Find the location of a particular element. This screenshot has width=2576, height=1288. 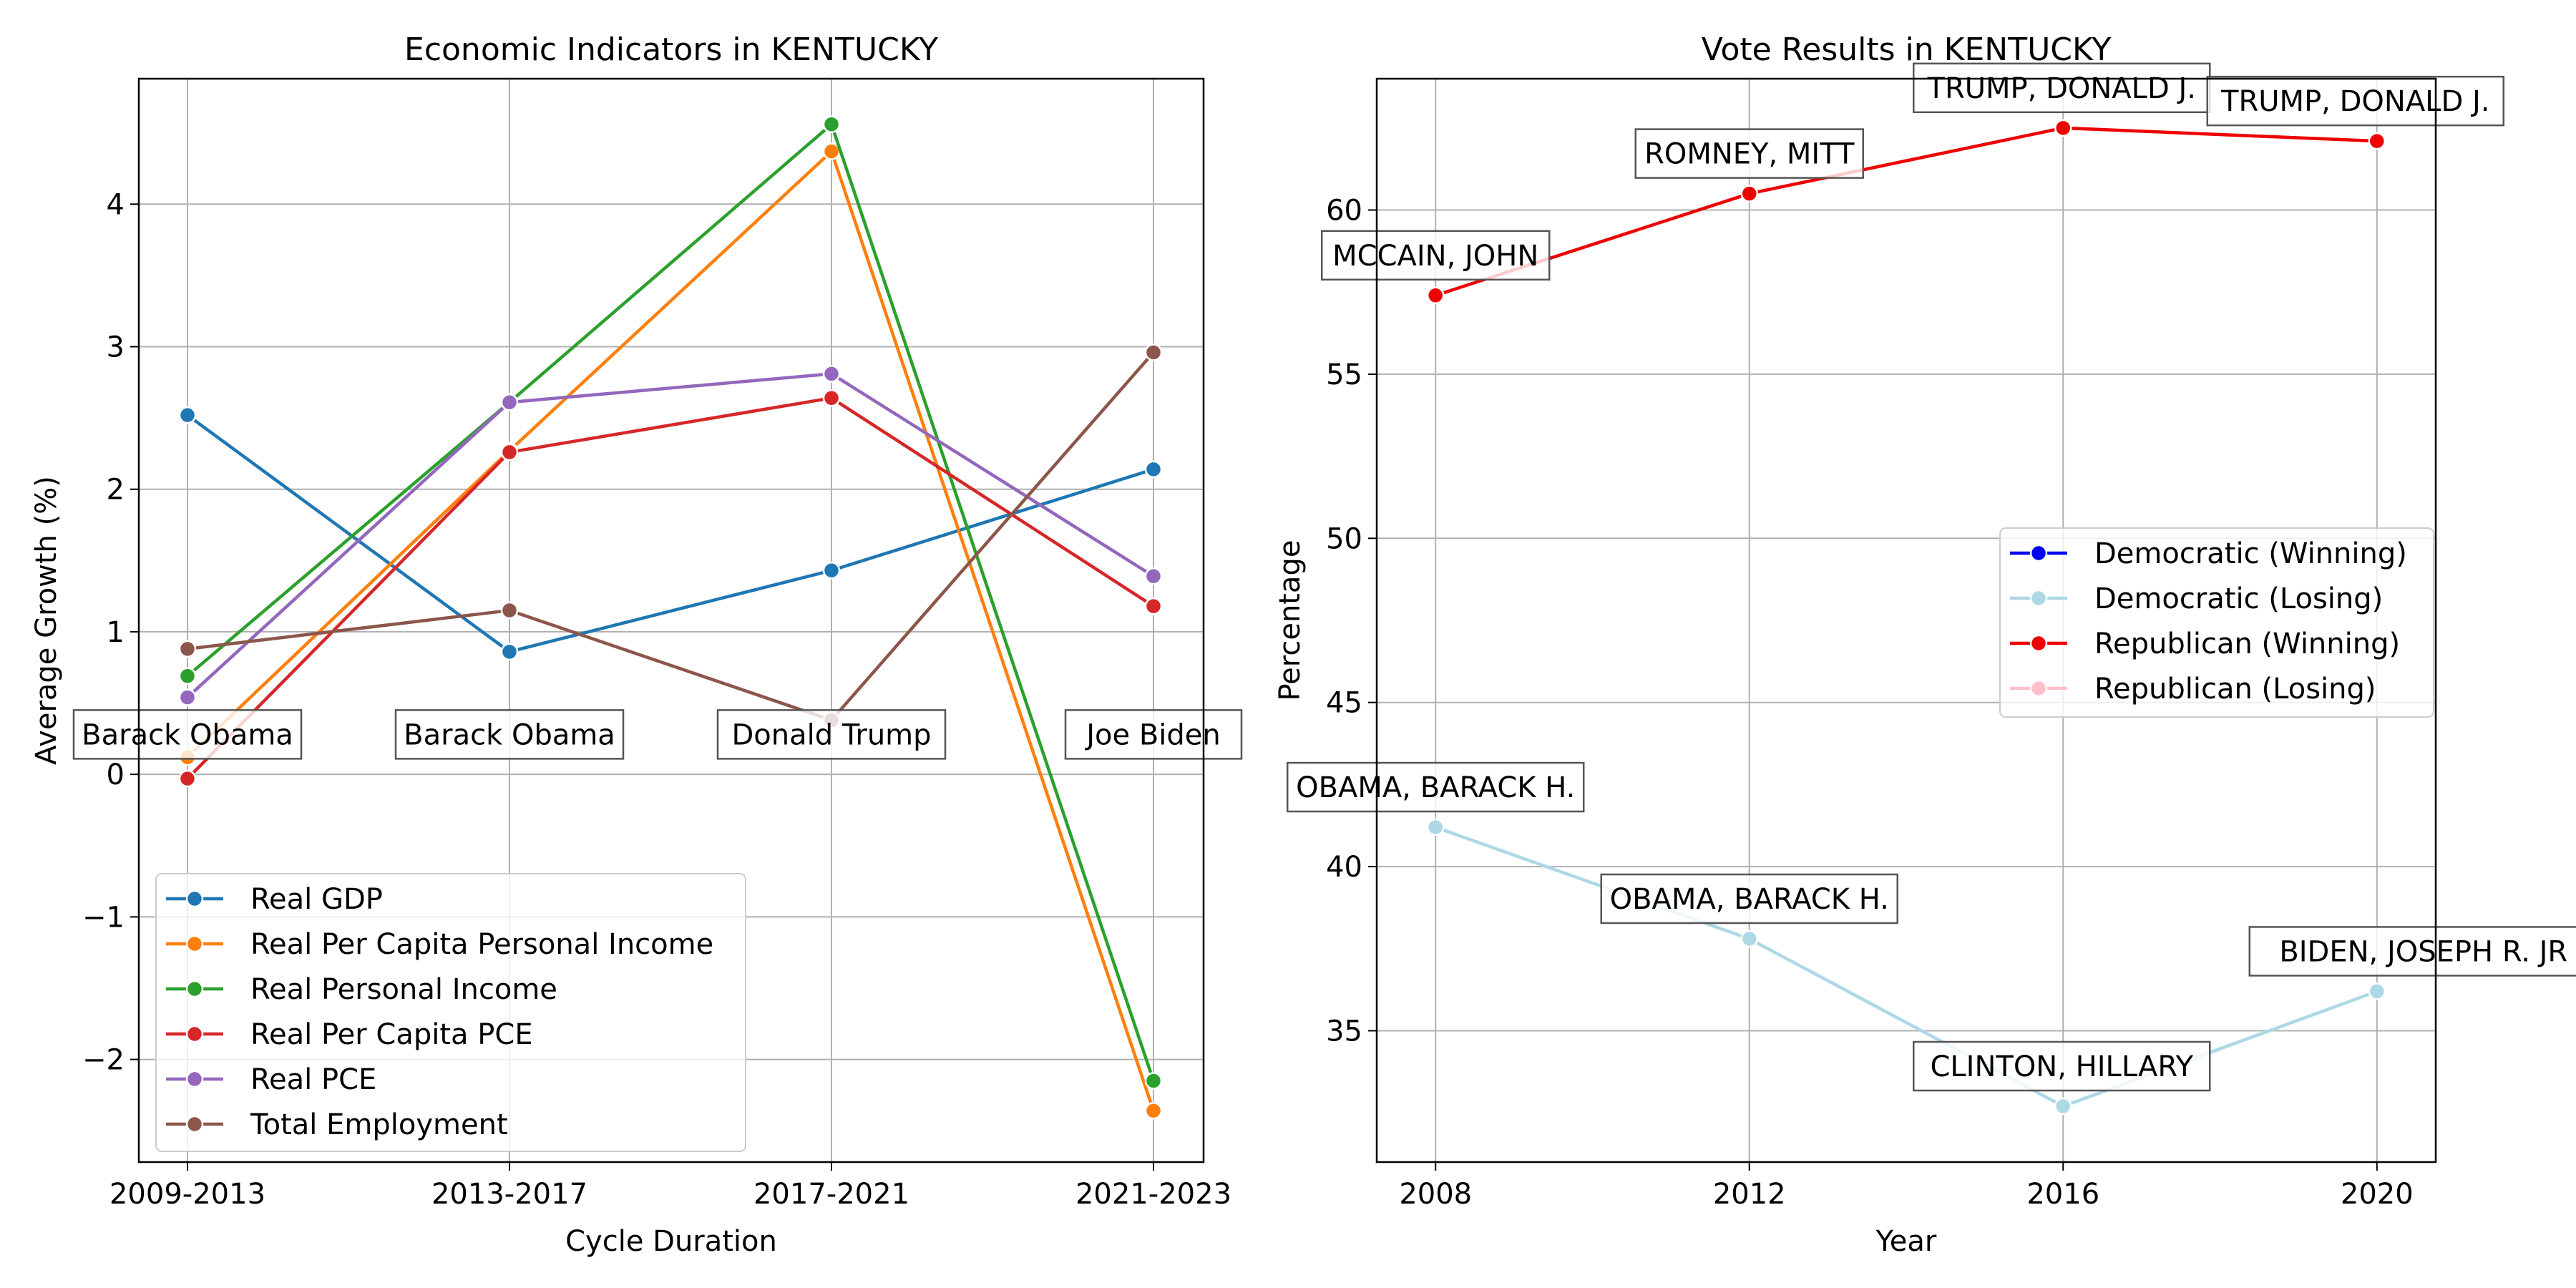

legend-marker-real-per-capita-pce is located at coordinates (194, 1034).